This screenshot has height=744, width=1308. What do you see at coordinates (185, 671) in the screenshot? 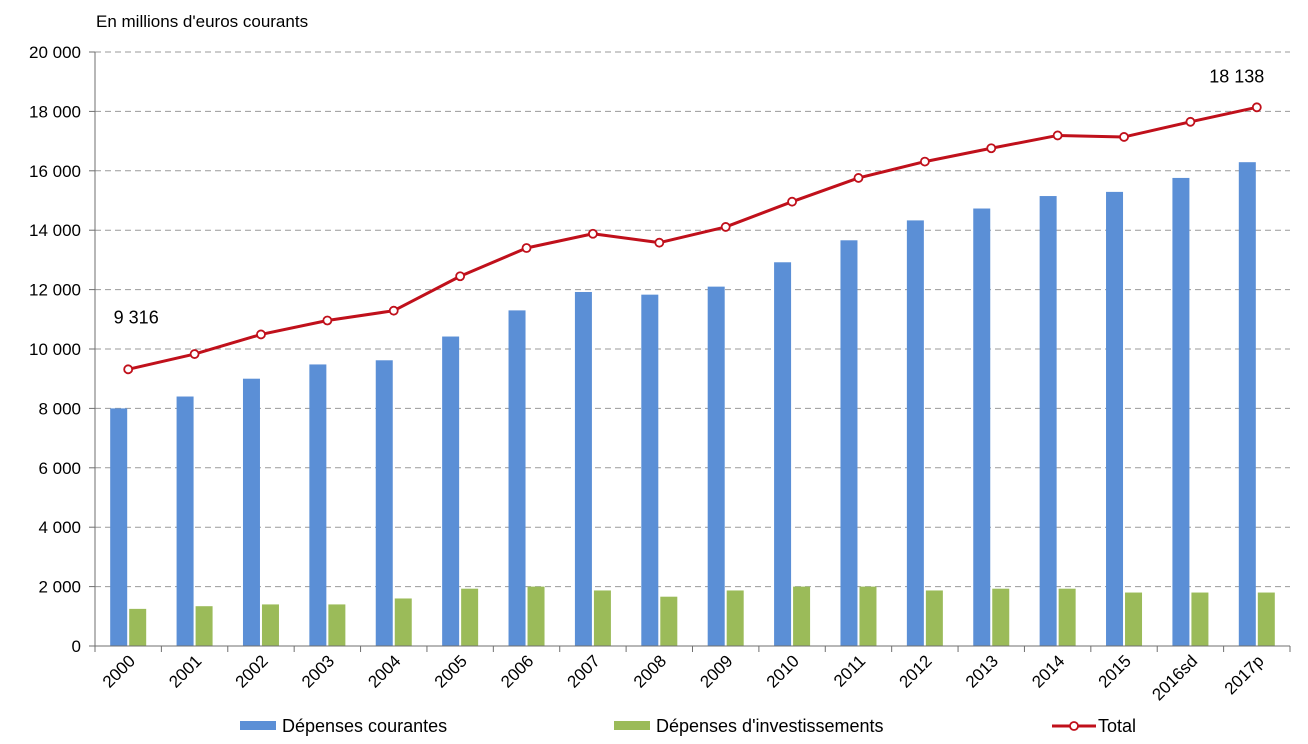
I see `x-tick-label: 2001` at bounding box center [185, 671].